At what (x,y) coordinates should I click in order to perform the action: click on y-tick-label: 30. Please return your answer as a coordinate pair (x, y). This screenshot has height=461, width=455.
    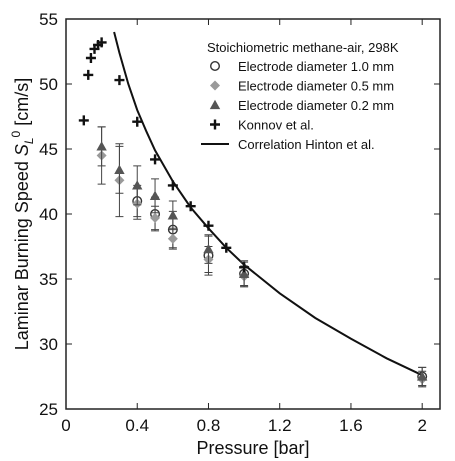
    Looking at the image, I should click on (48, 344).